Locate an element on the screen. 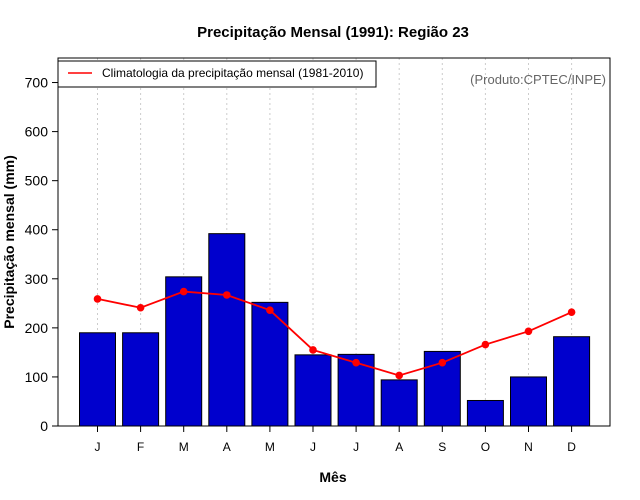  source-annotation: (Produto:CPTEC/INPE) is located at coordinates (538, 79).